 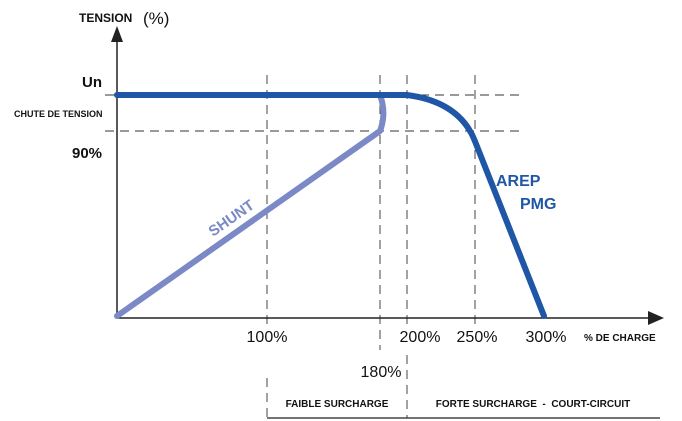 I want to click on x-tick-200: 200%, so click(x=420, y=337).